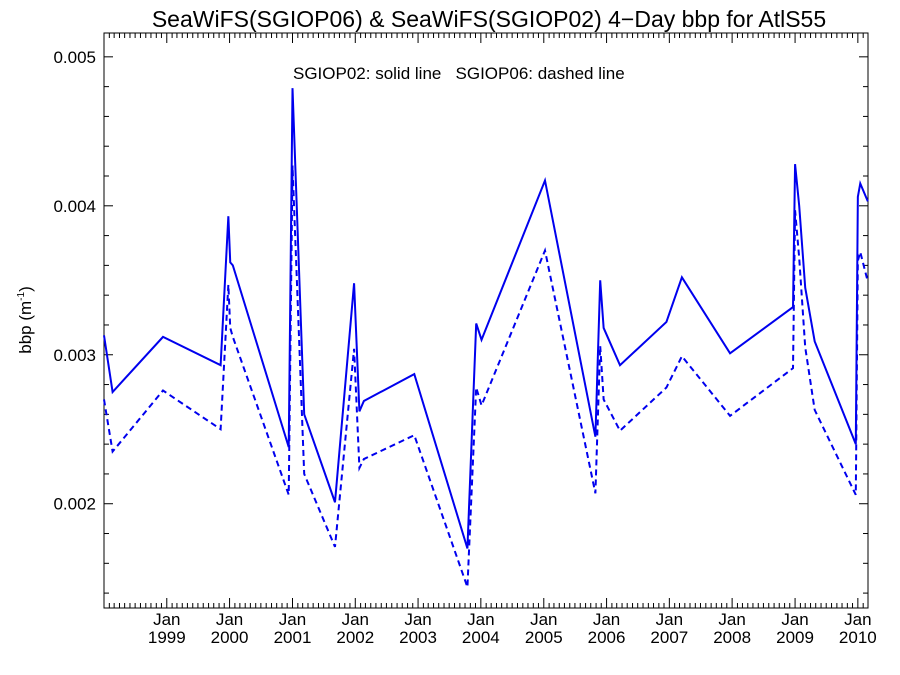 The height and width of the screenshot is (675, 900). Describe the element at coordinates (459, 73) in the screenshot. I see `line-style-annotation: SGIOP02: solid line SGIOP06: dashed line` at that location.